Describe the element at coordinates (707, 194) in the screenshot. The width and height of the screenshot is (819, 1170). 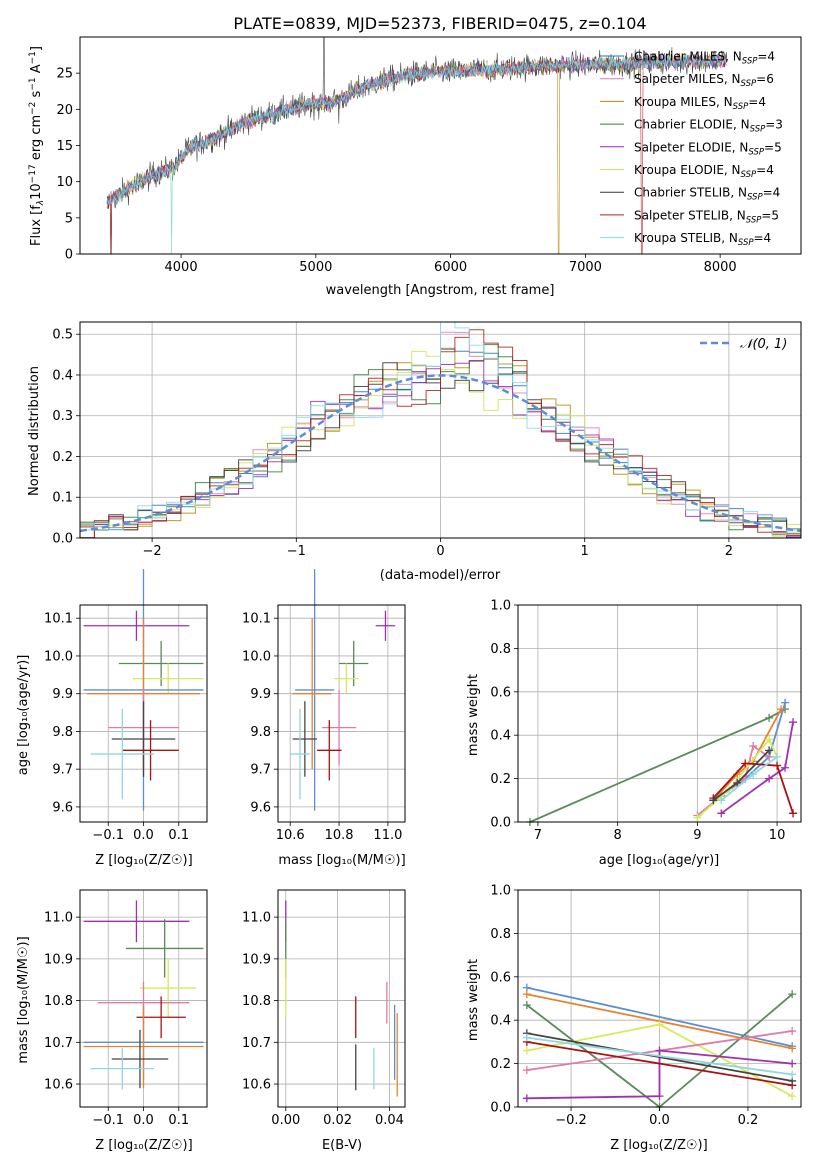
I see `legend-entry: Chabrier STELIB, NSSP=4` at that location.